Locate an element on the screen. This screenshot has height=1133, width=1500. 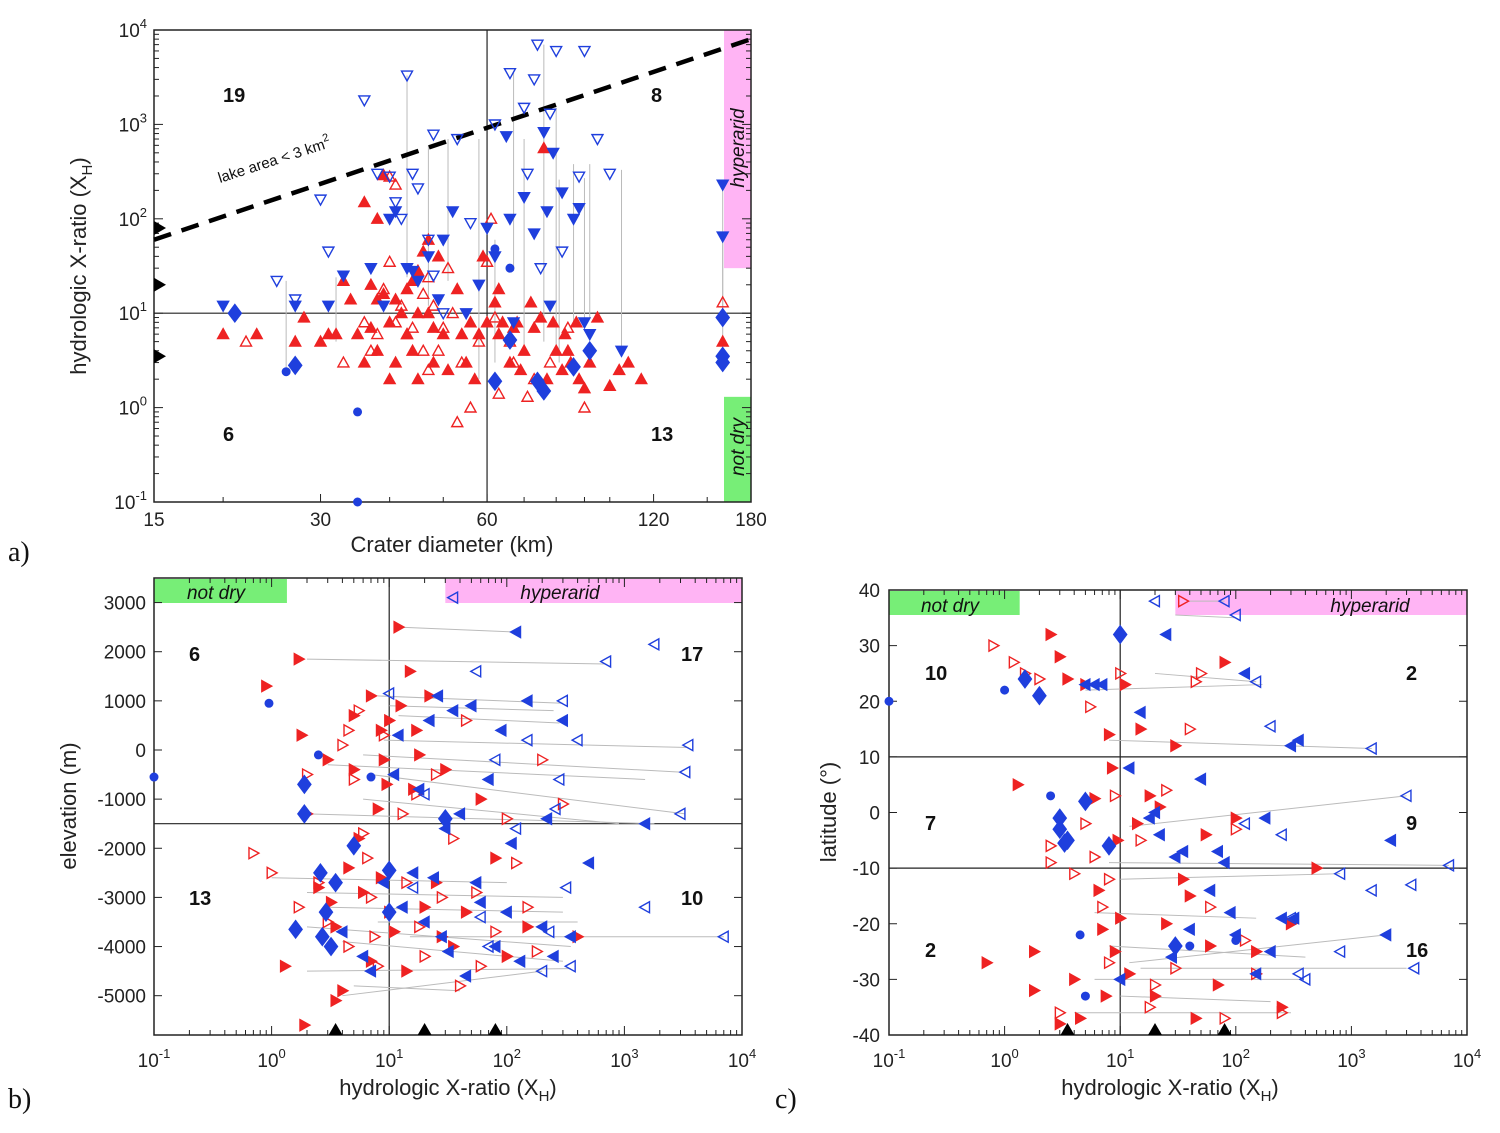
panel-a-ylabel: hydrologic X-ratio (XH) is located at coordinates (81, 265).